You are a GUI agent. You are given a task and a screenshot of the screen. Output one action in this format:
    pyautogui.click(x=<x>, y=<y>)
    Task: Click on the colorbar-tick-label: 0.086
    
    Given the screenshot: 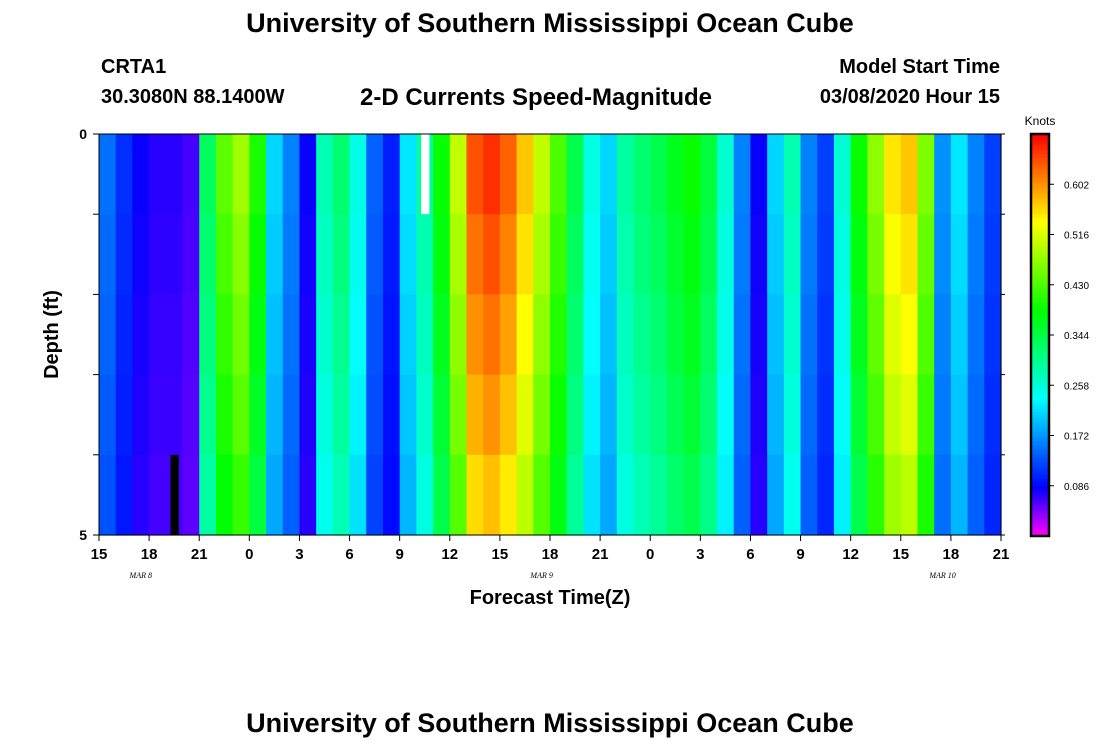 What is the action you would take?
    pyautogui.click(x=1076, y=487)
    